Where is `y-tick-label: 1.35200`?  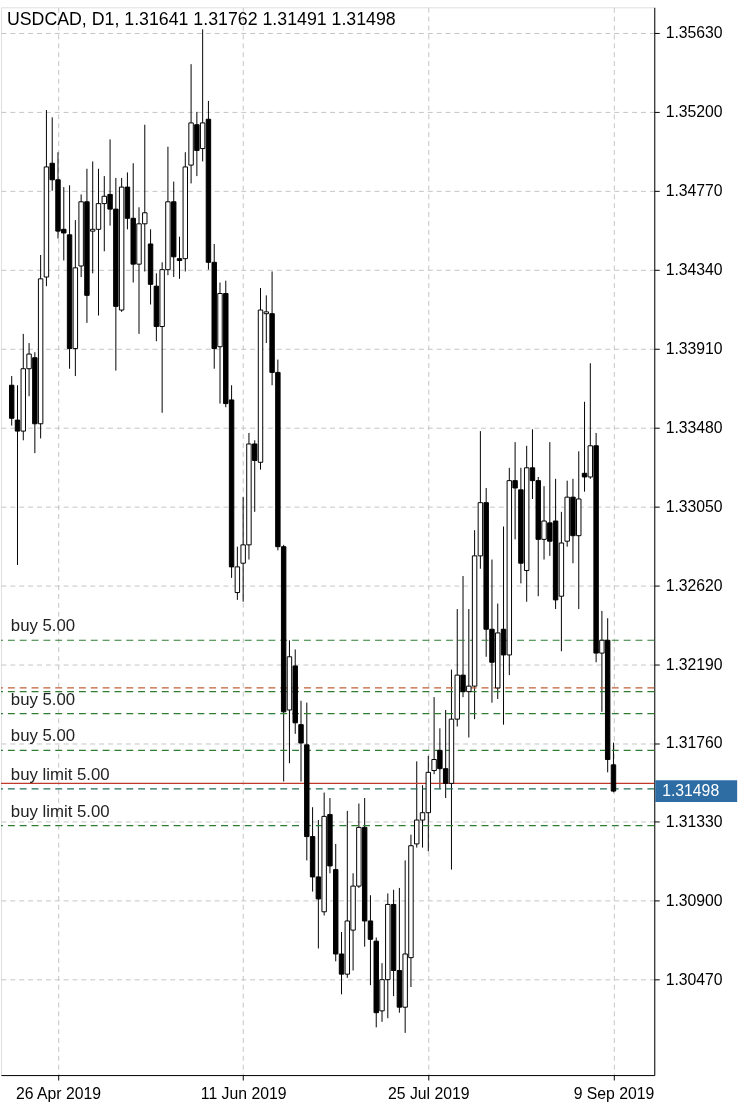
y-tick-label: 1.35200 is located at coordinates (694, 112).